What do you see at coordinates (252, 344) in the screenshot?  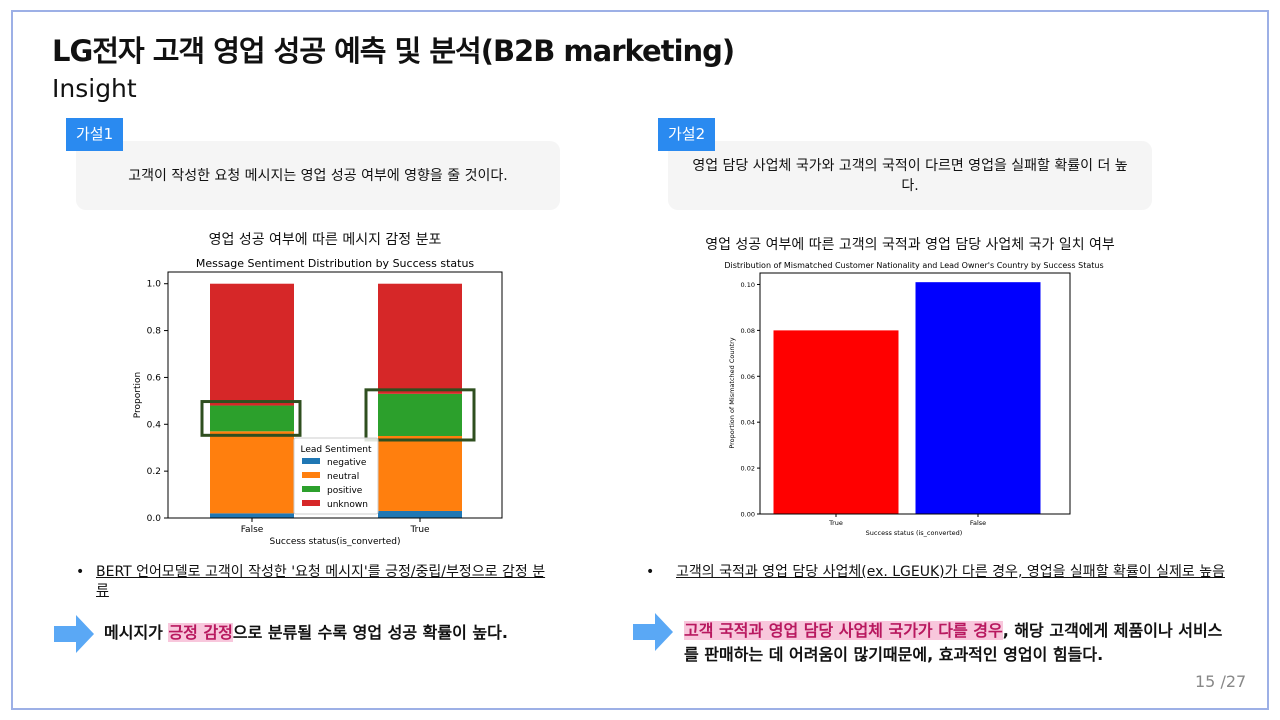 I see `bar-unknown-false` at bounding box center [252, 344].